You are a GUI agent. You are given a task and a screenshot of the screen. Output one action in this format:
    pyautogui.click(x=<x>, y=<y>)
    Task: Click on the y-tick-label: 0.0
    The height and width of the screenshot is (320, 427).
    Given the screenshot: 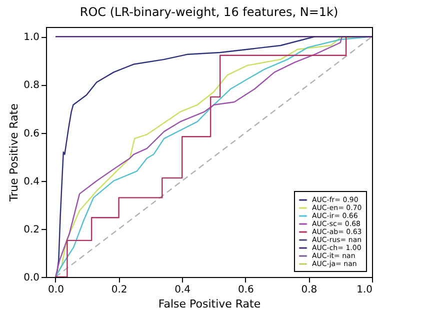 What is the action you would take?
    pyautogui.click(x=32, y=278)
    